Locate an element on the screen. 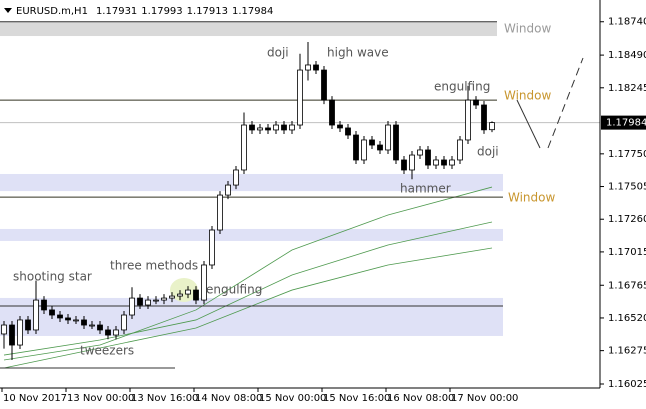 The image size is (646, 409). x-tick-label: 14 Nov 08:00 is located at coordinates (228, 398).